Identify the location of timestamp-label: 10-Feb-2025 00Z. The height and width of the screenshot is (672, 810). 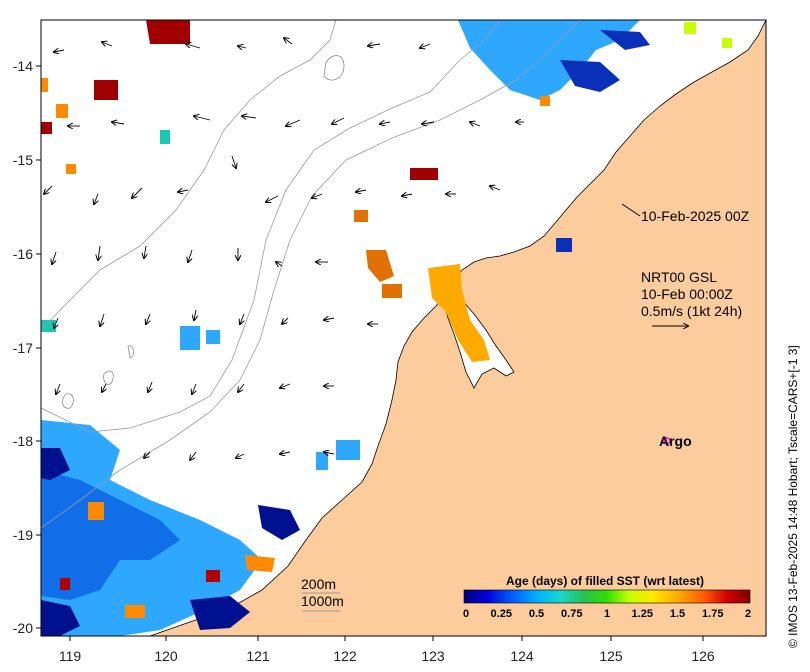
(695, 216).